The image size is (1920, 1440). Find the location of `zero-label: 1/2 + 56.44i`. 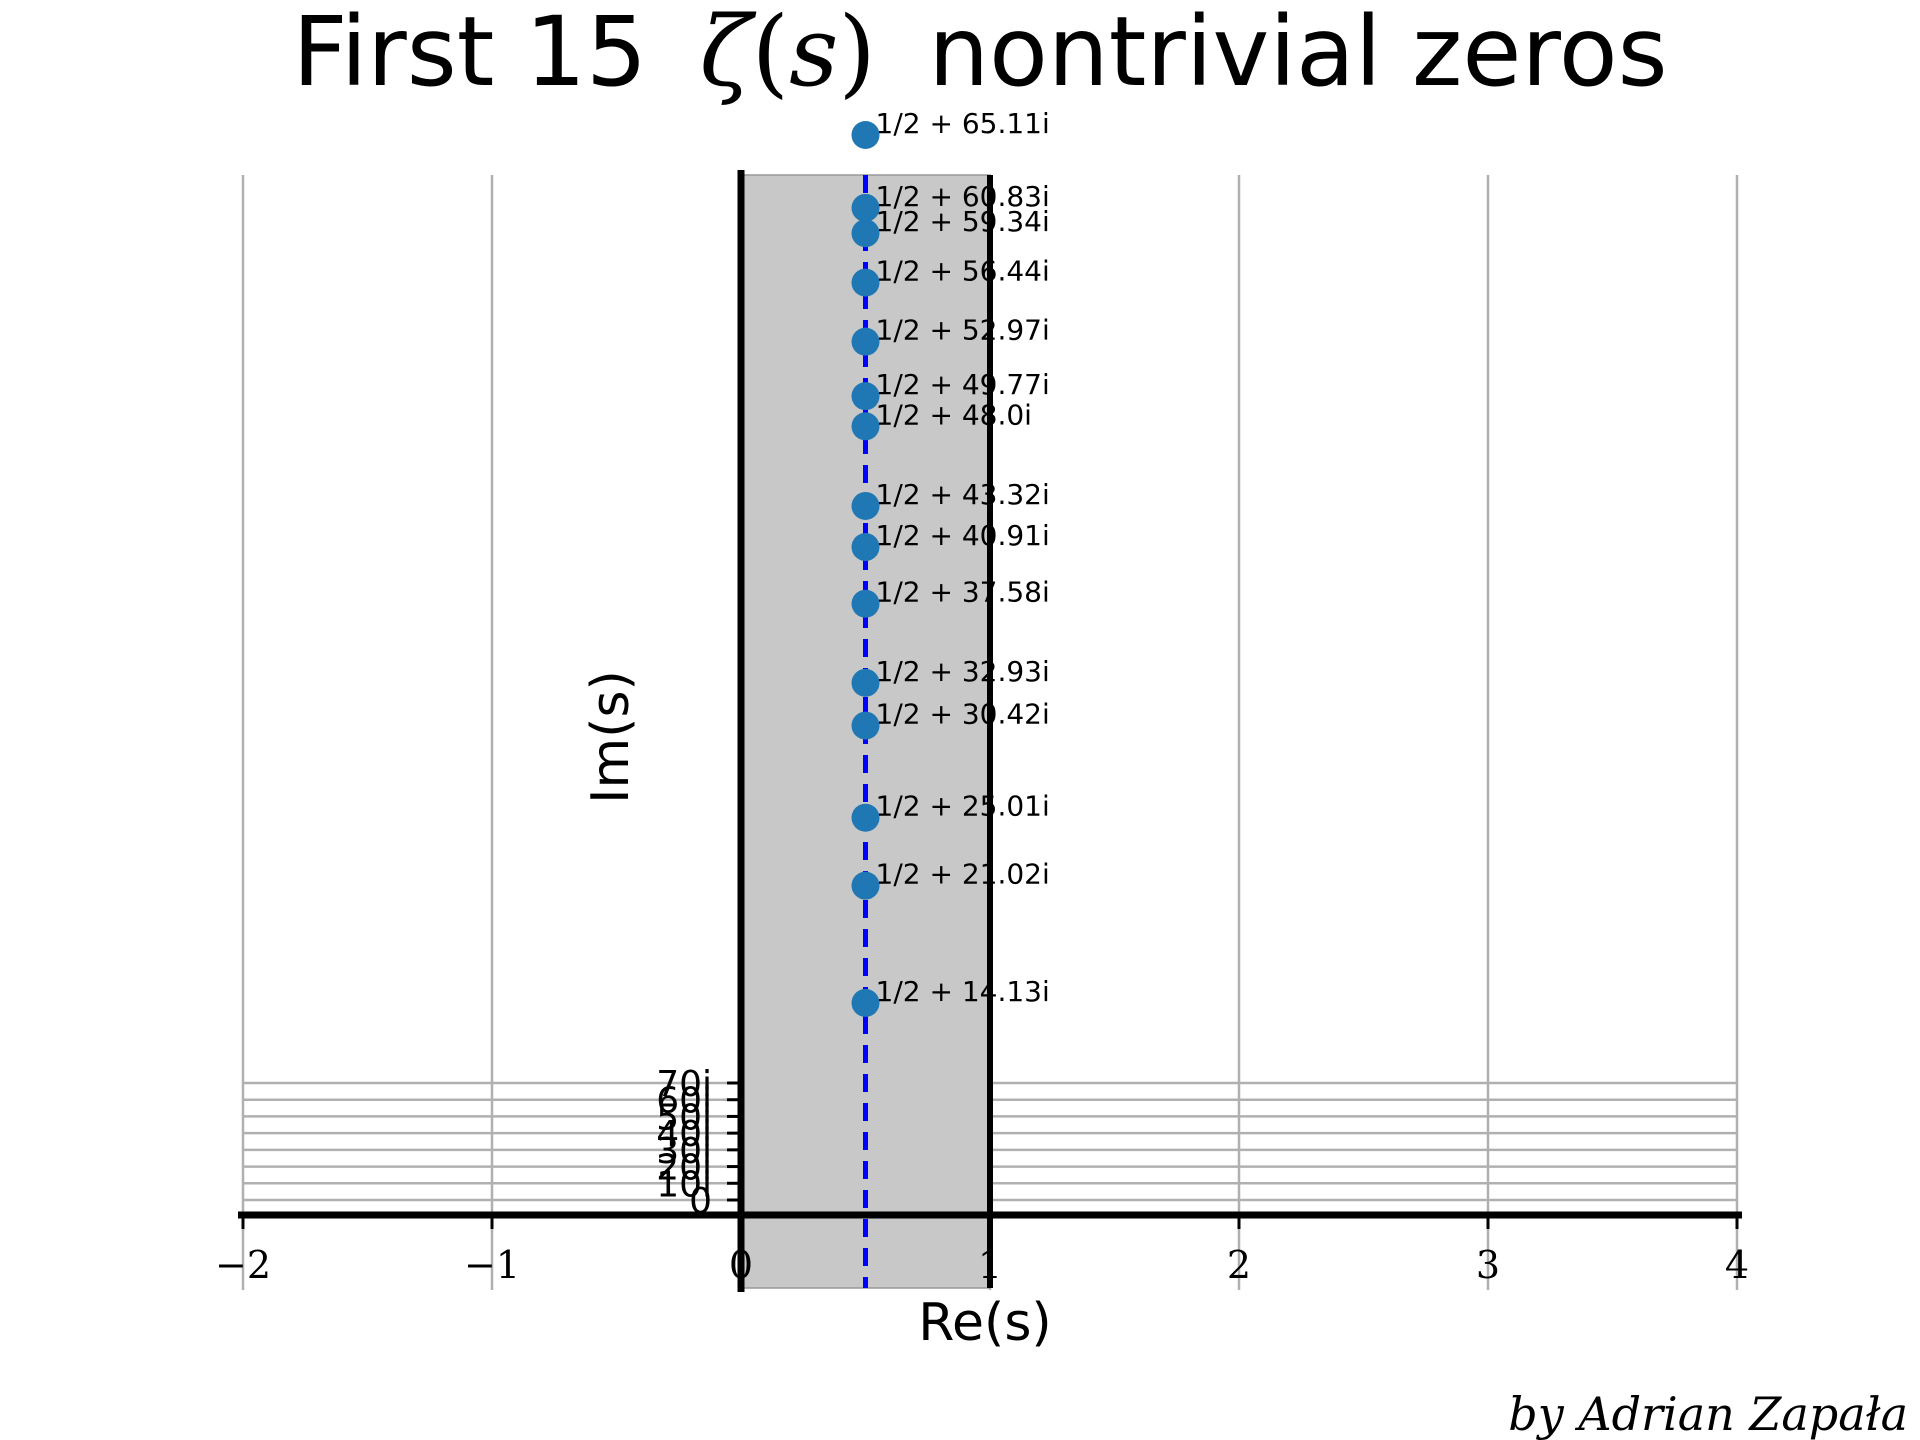

zero-label: 1/2 + 56.44i is located at coordinates (963, 271).